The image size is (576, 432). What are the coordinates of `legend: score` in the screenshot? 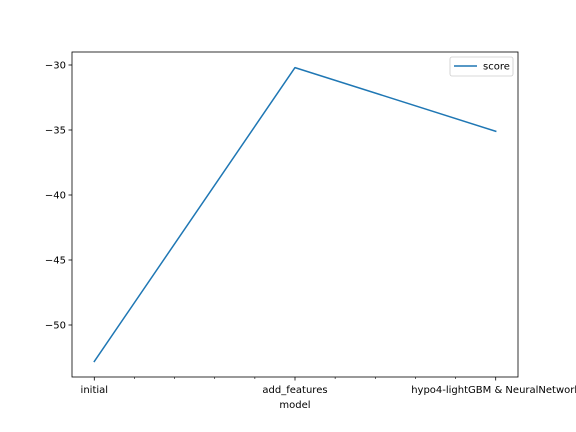 It's located at (481, 66).